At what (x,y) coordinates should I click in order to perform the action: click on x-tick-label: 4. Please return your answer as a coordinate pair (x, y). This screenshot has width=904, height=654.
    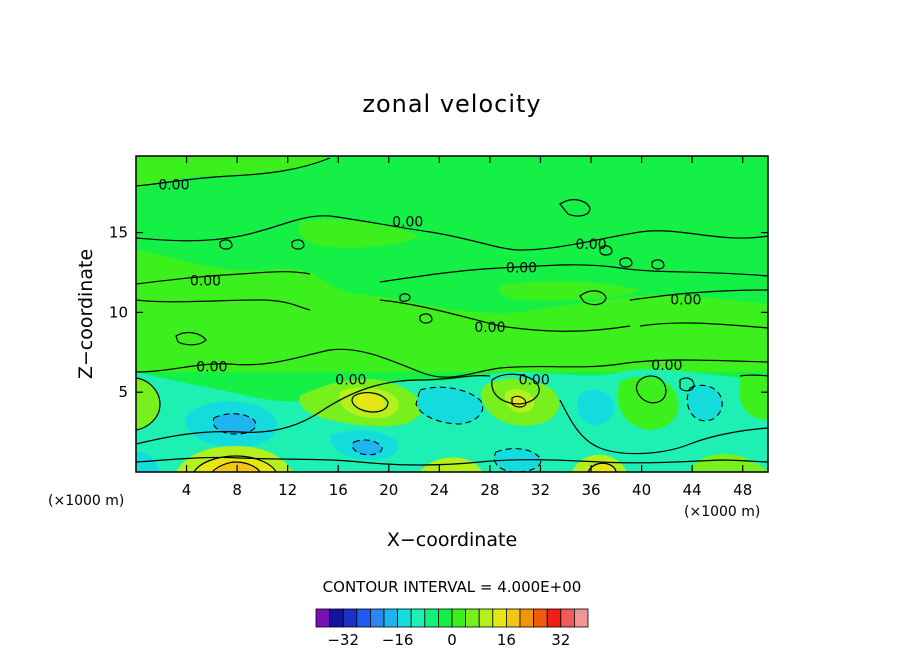
    Looking at the image, I should click on (187, 490).